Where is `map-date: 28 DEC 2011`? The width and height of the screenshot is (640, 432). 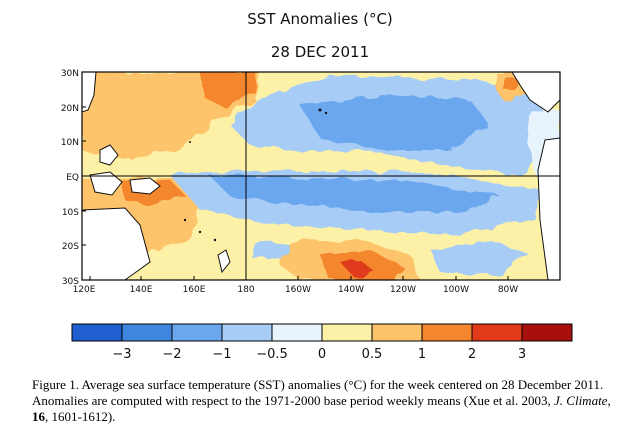 map-date: 28 DEC 2011 is located at coordinates (320, 52).